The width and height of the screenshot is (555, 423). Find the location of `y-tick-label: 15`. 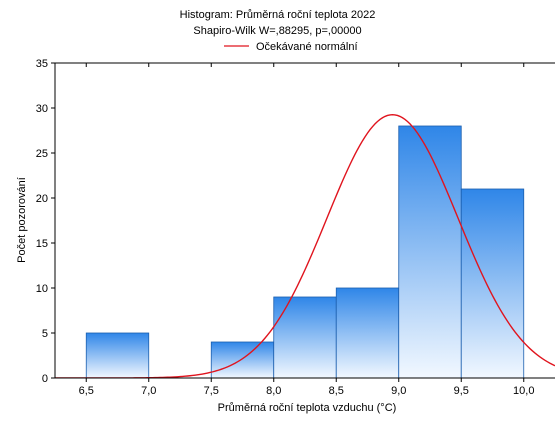

y-tick-label: 15 is located at coordinates (42, 244).